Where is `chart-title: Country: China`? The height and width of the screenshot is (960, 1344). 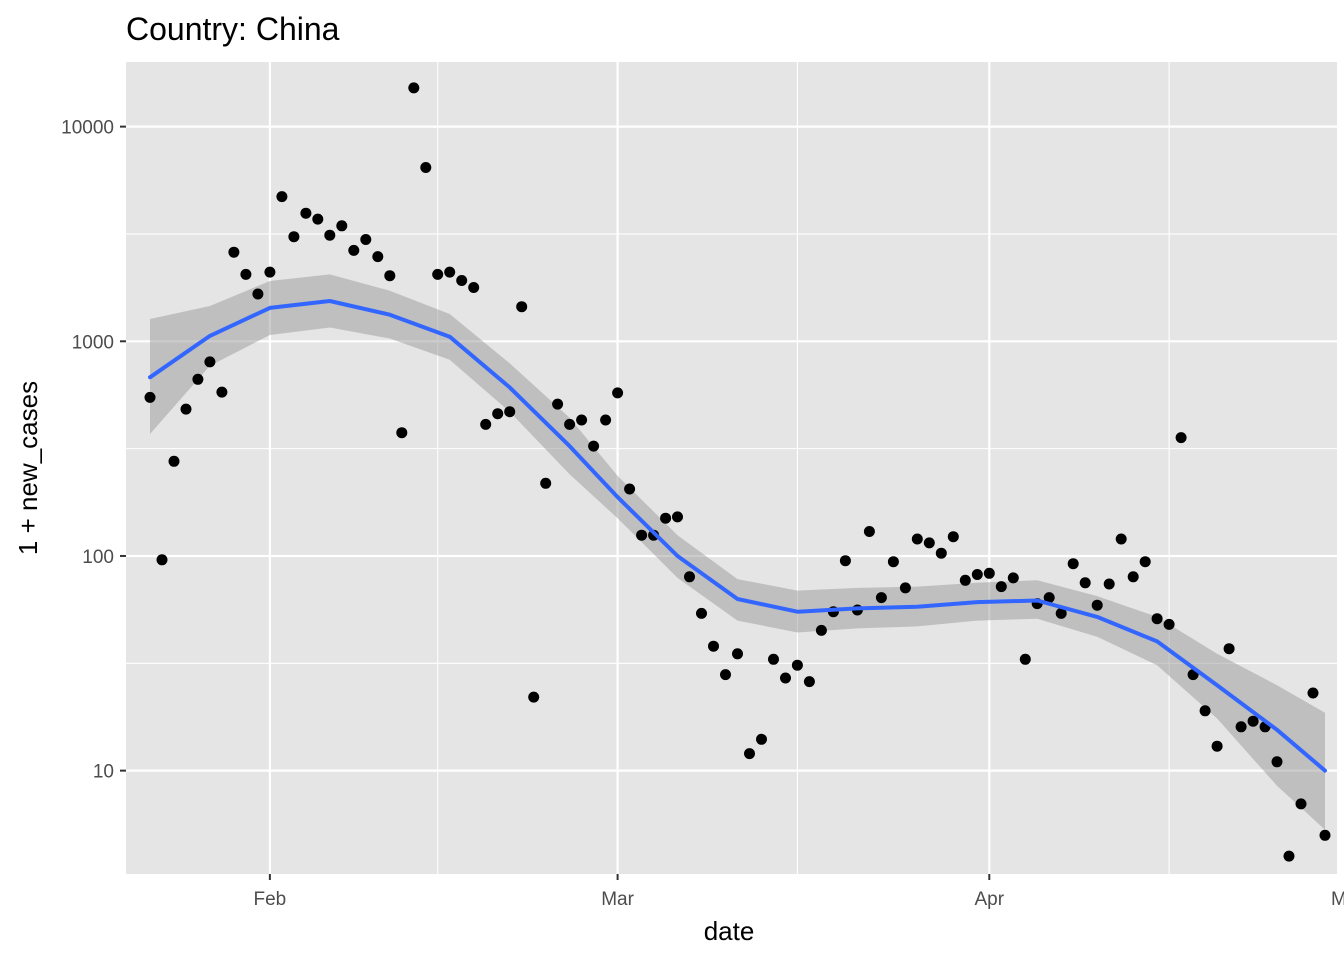 chart-title: Country: China is located at coordinates (233, 29).